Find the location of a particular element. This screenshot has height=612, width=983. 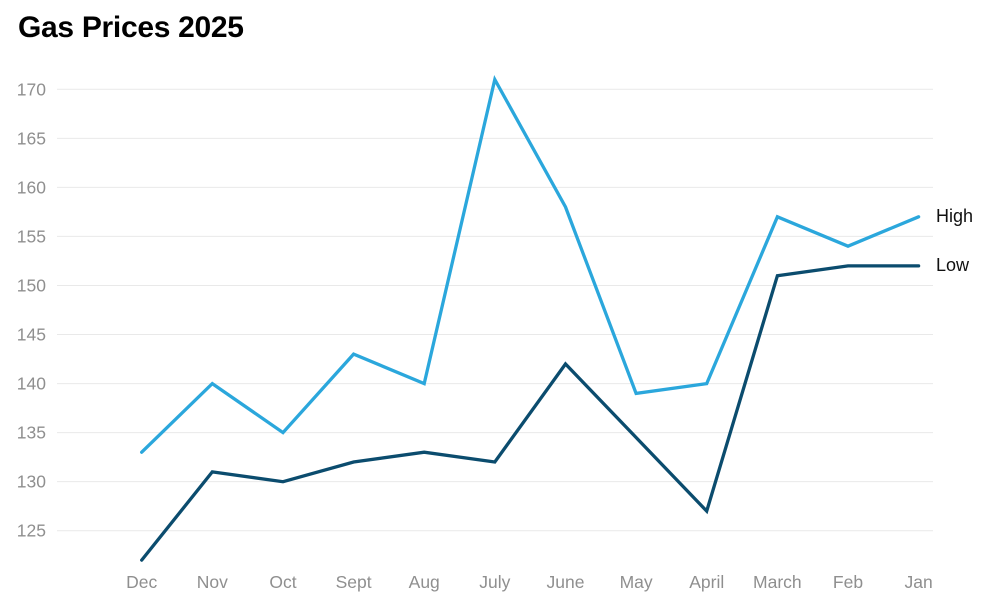

x-axis-label-aug: Aug is located at coordinates (424, 582).